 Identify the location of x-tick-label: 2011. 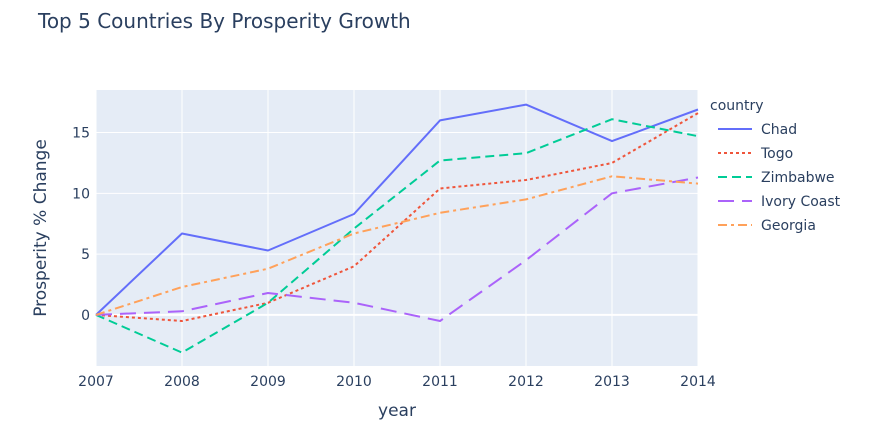
(440, 382).